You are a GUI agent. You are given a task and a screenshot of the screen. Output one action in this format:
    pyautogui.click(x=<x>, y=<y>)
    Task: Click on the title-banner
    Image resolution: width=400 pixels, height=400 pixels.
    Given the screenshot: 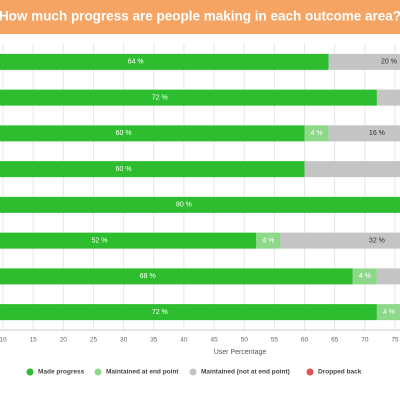 What is the action you would take?
    pyautogui.click(x=200, y=17)
    